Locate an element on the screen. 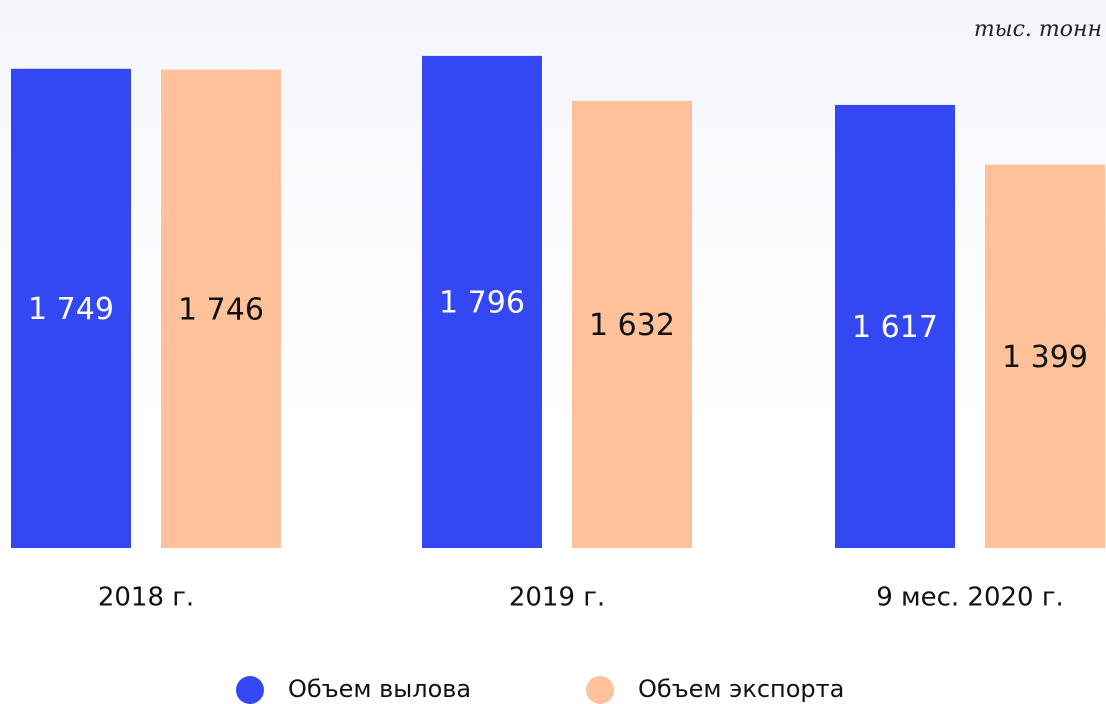 The image size is (1106, 704). x-tick-label: 2019 г. is located at coordinates (557, 598).